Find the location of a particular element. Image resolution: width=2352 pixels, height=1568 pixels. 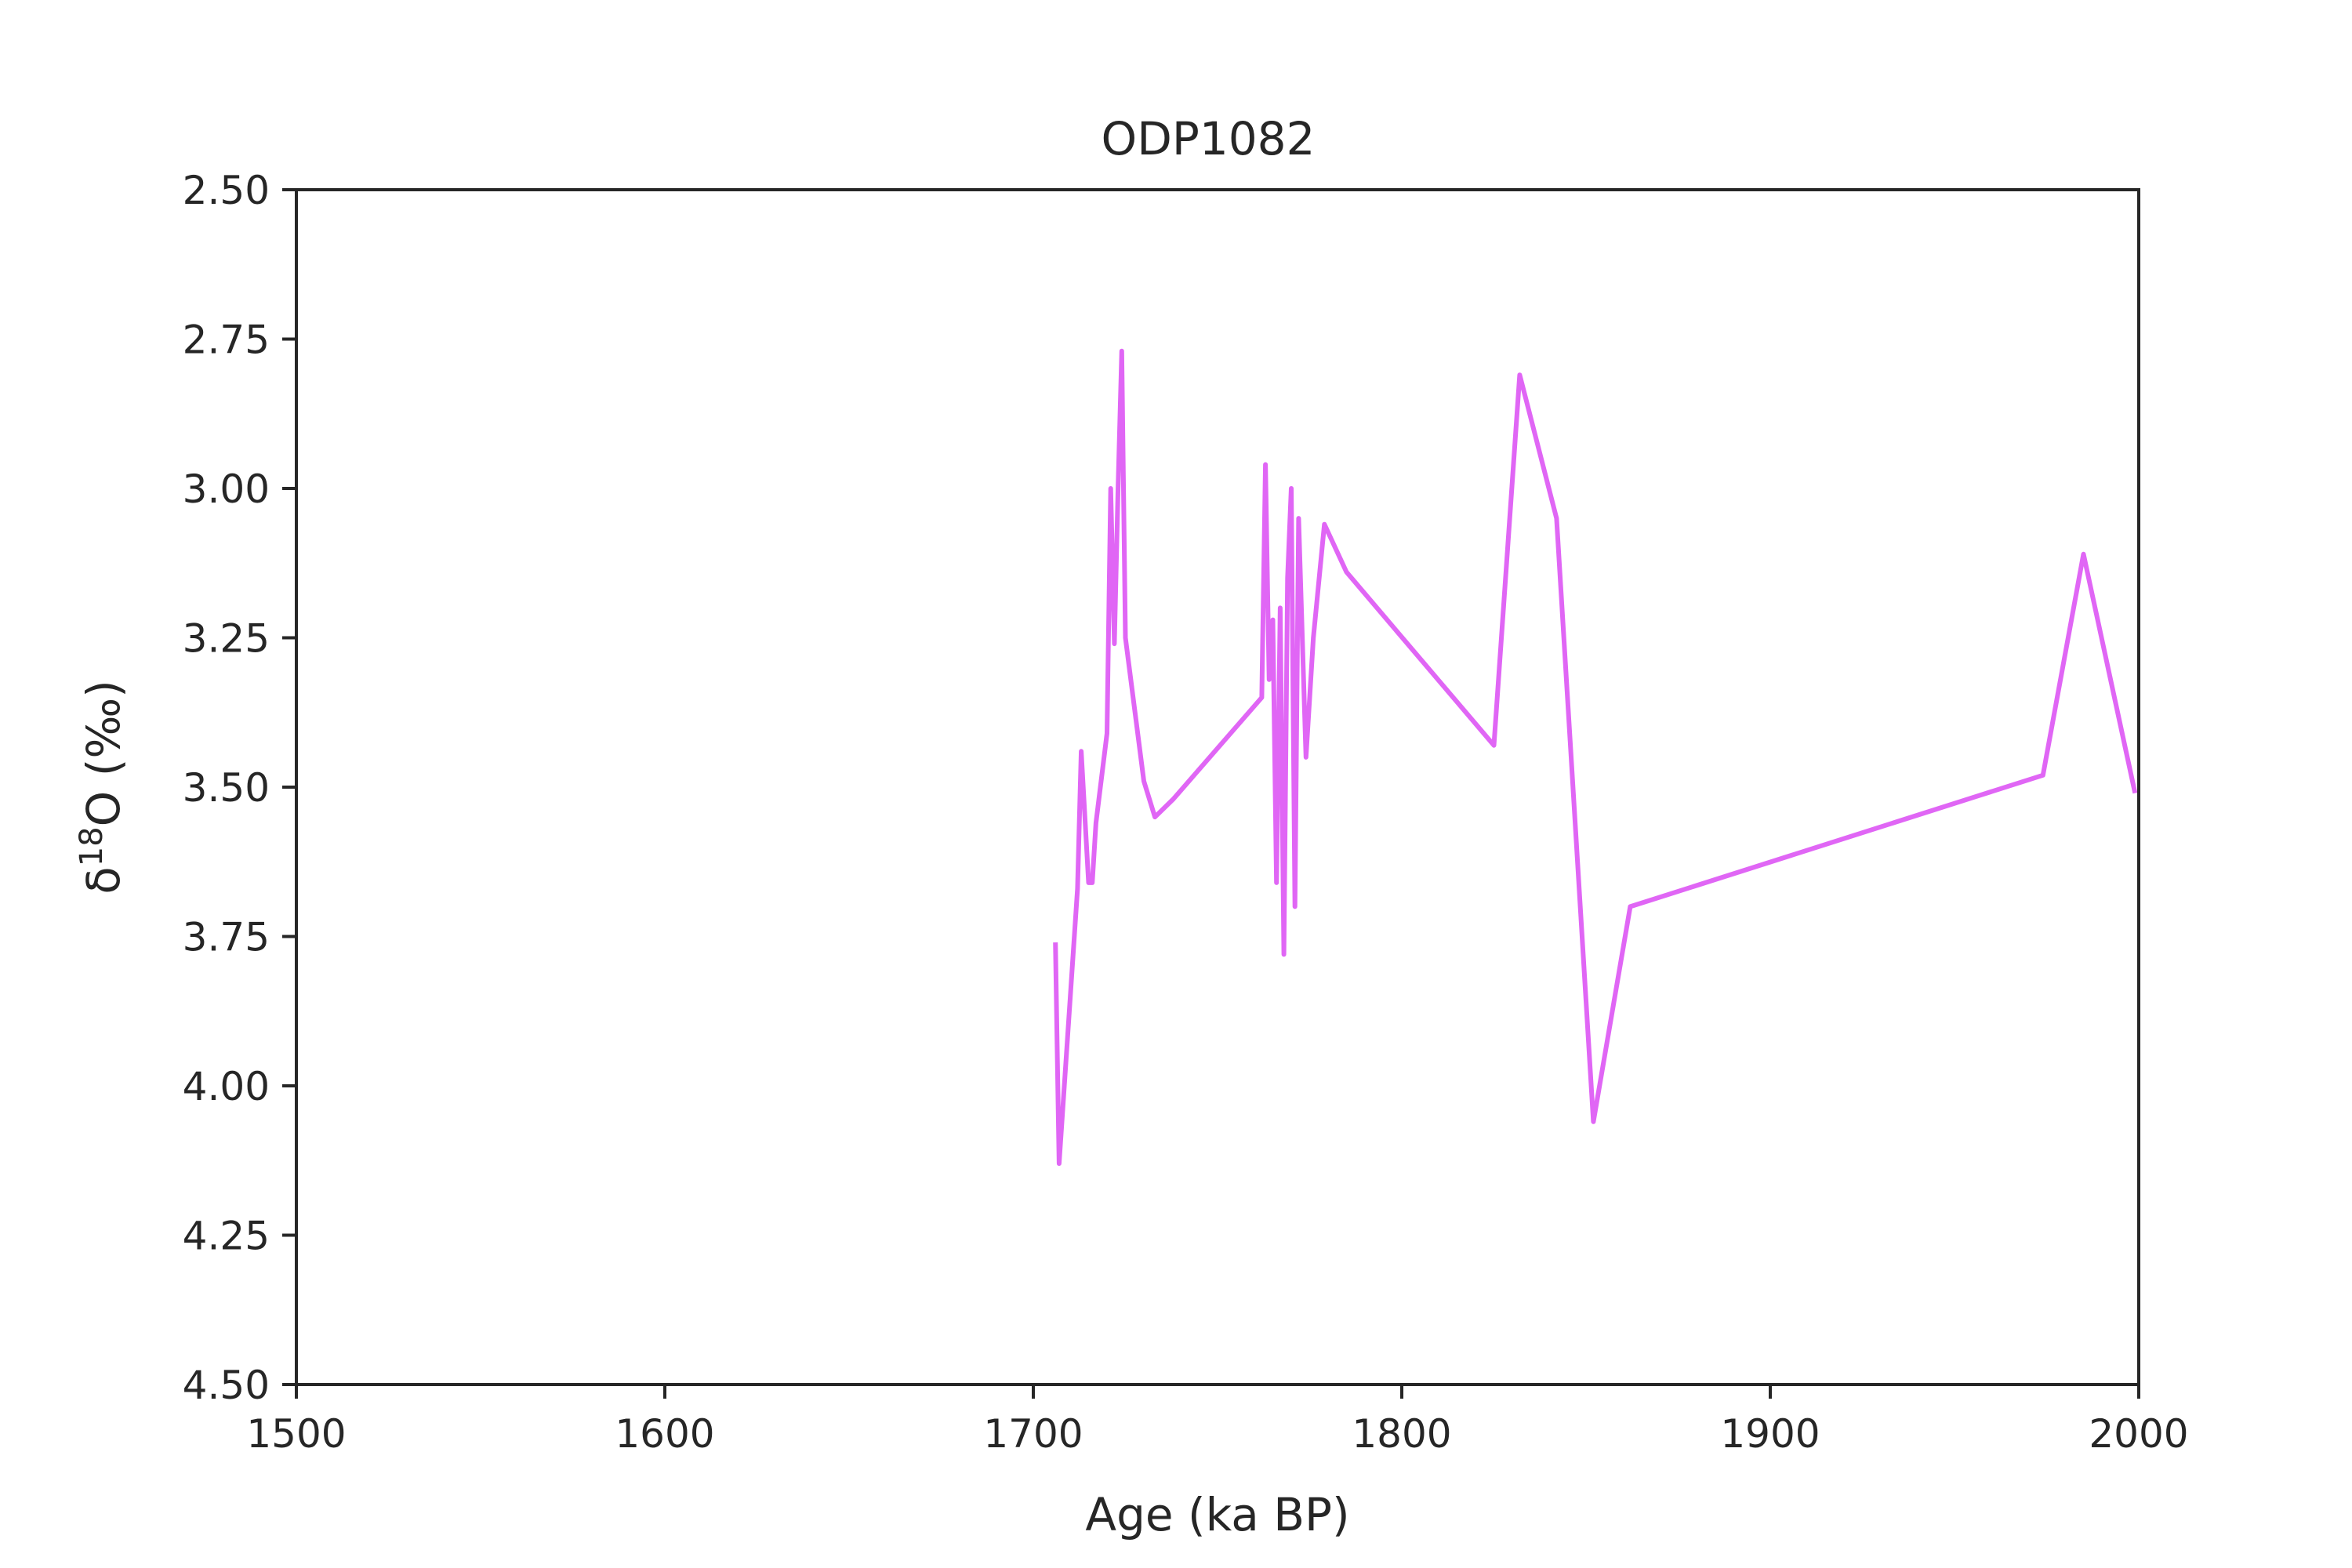

y-tick-label: 4.25 is located at coordinates (227, 1236).